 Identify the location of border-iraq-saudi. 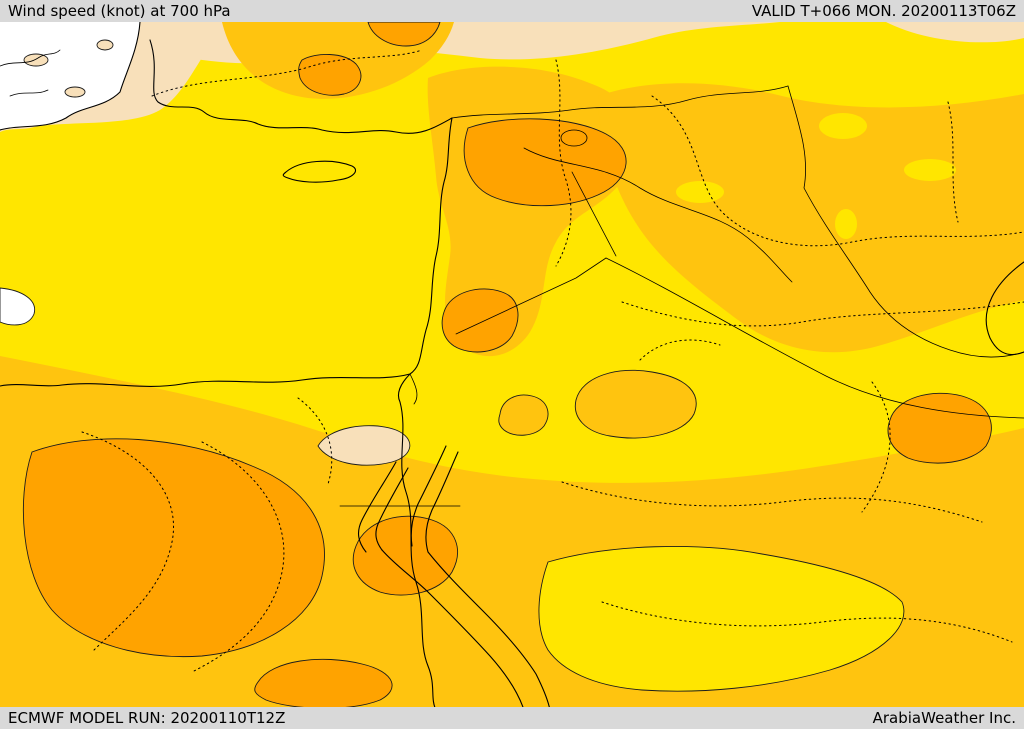
(814, 338).